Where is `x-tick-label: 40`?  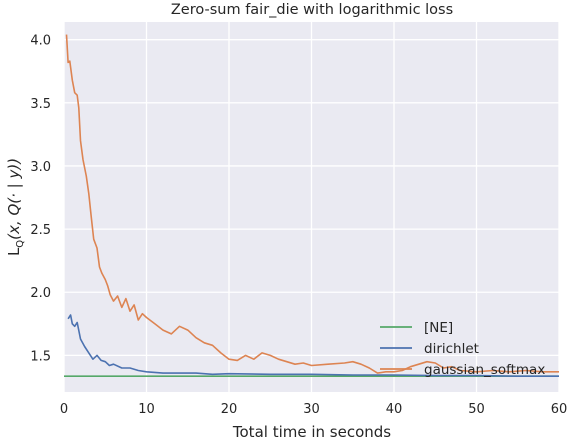
x-tick-label: 40 is located at coordinates (394, 409).